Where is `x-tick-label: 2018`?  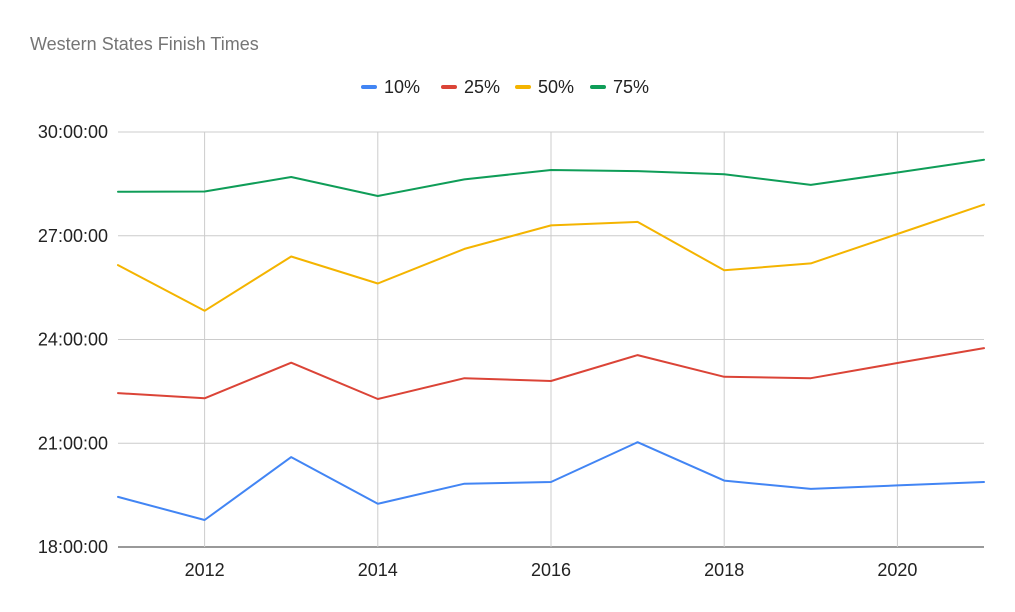 x-tick-label: 2018 is located at coordinates (724, 570).